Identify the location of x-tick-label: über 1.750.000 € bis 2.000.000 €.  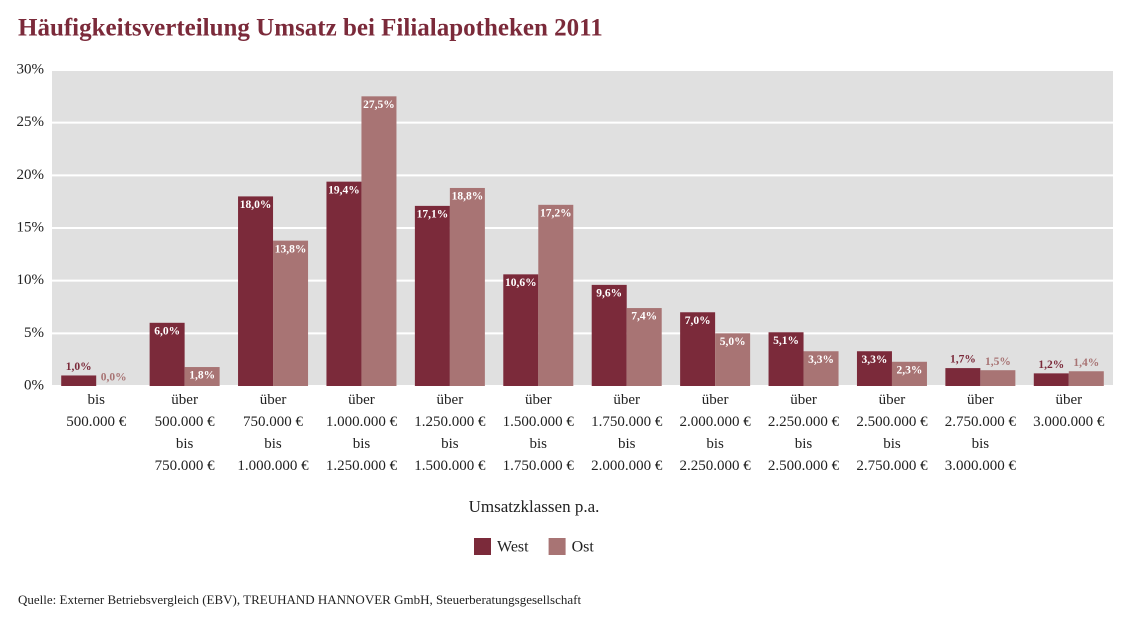
(627, 433).